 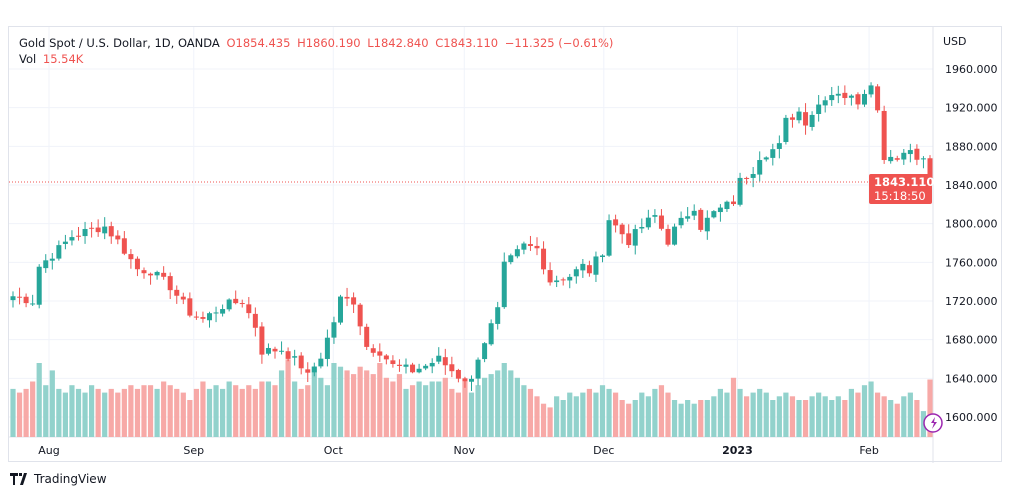 I want to click on time-tick-label: Sep, so click(x=193, y=450).